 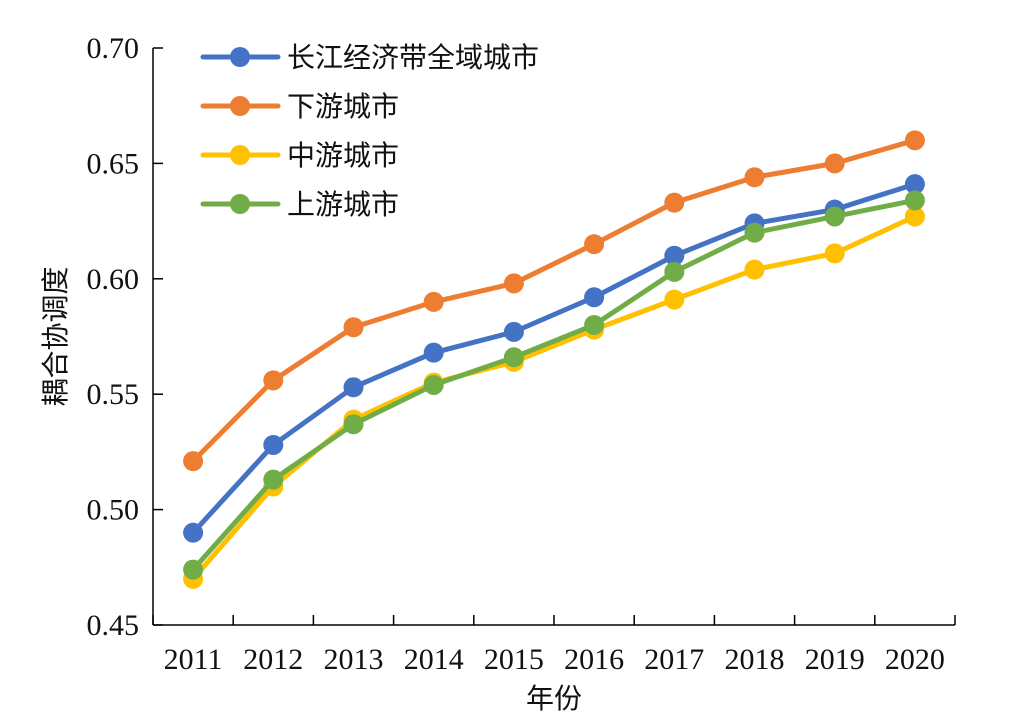 What do you see at coordinates (273, 659) in the screenshot?
I see `x-tick-label: 2012` at bounding box center [273, 659].